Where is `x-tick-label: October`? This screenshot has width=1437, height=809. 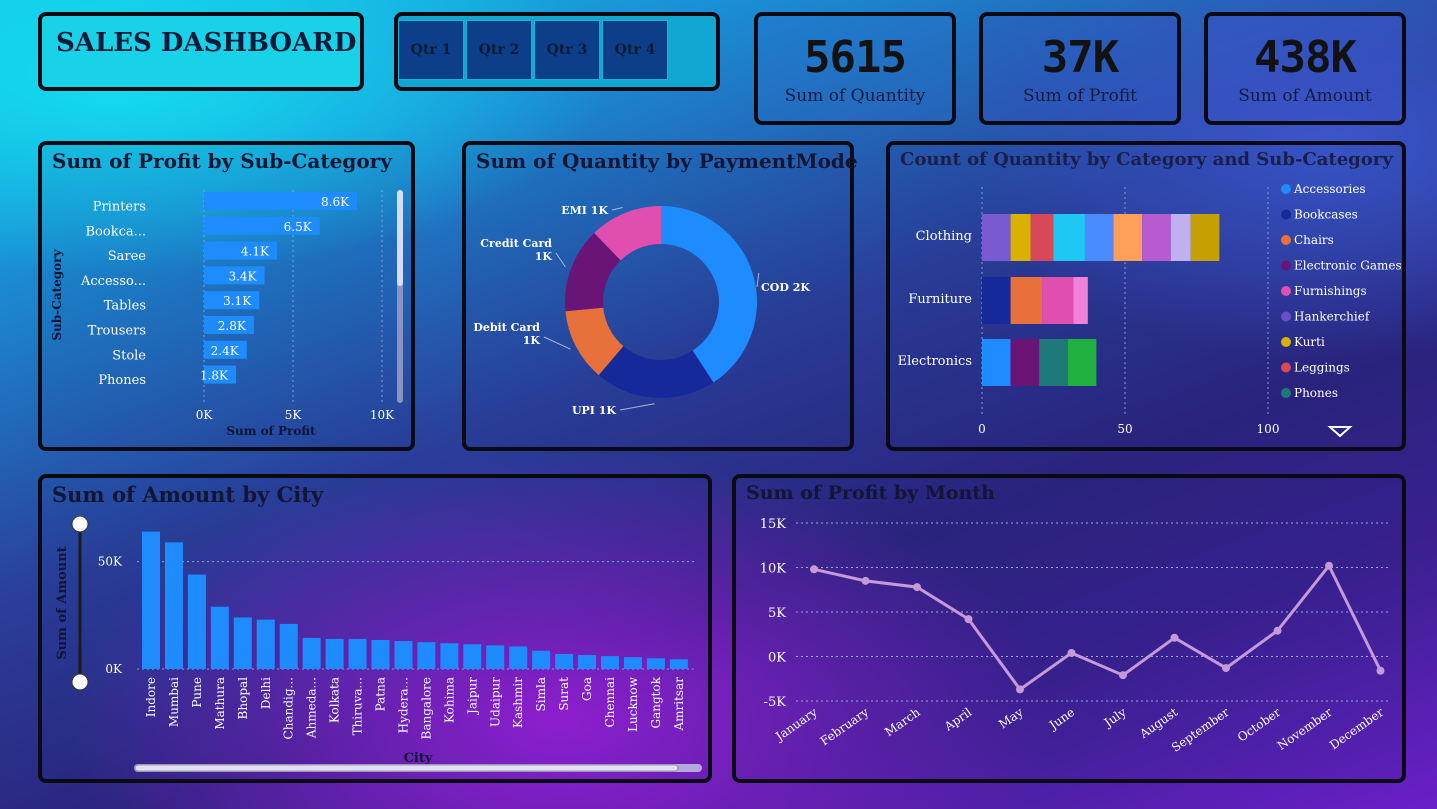 x-tick-label: October is located at coordinates (1259, 725).